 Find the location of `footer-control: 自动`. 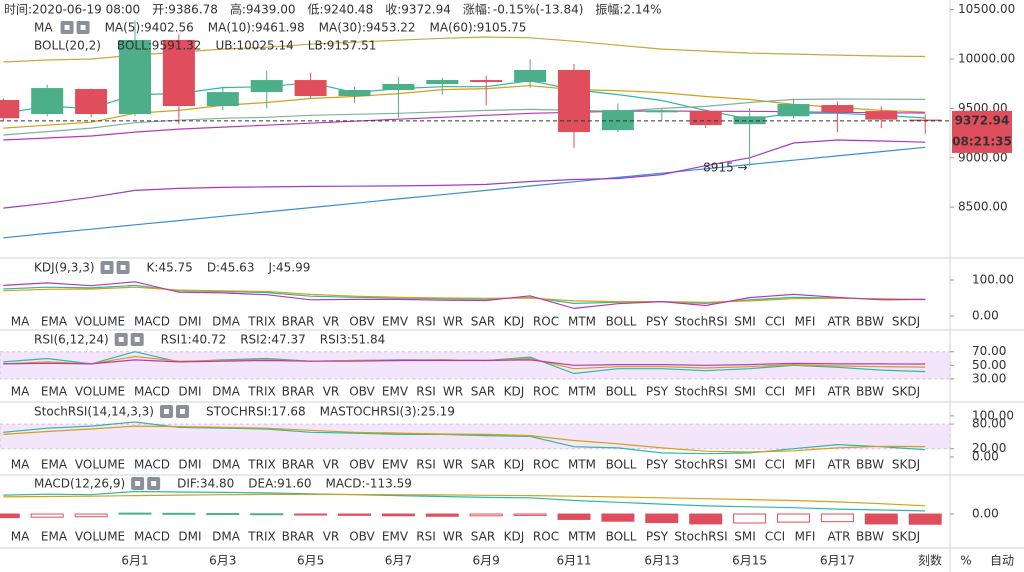

footer-control: 自动 is located at coordinates (1002, 561).